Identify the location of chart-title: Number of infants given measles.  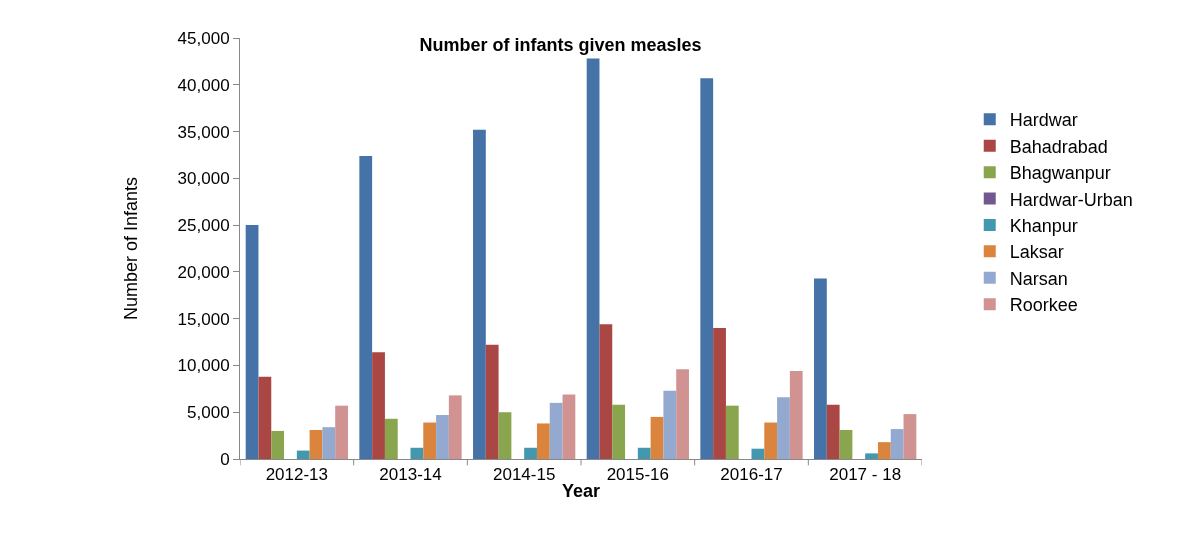
(560, 44).